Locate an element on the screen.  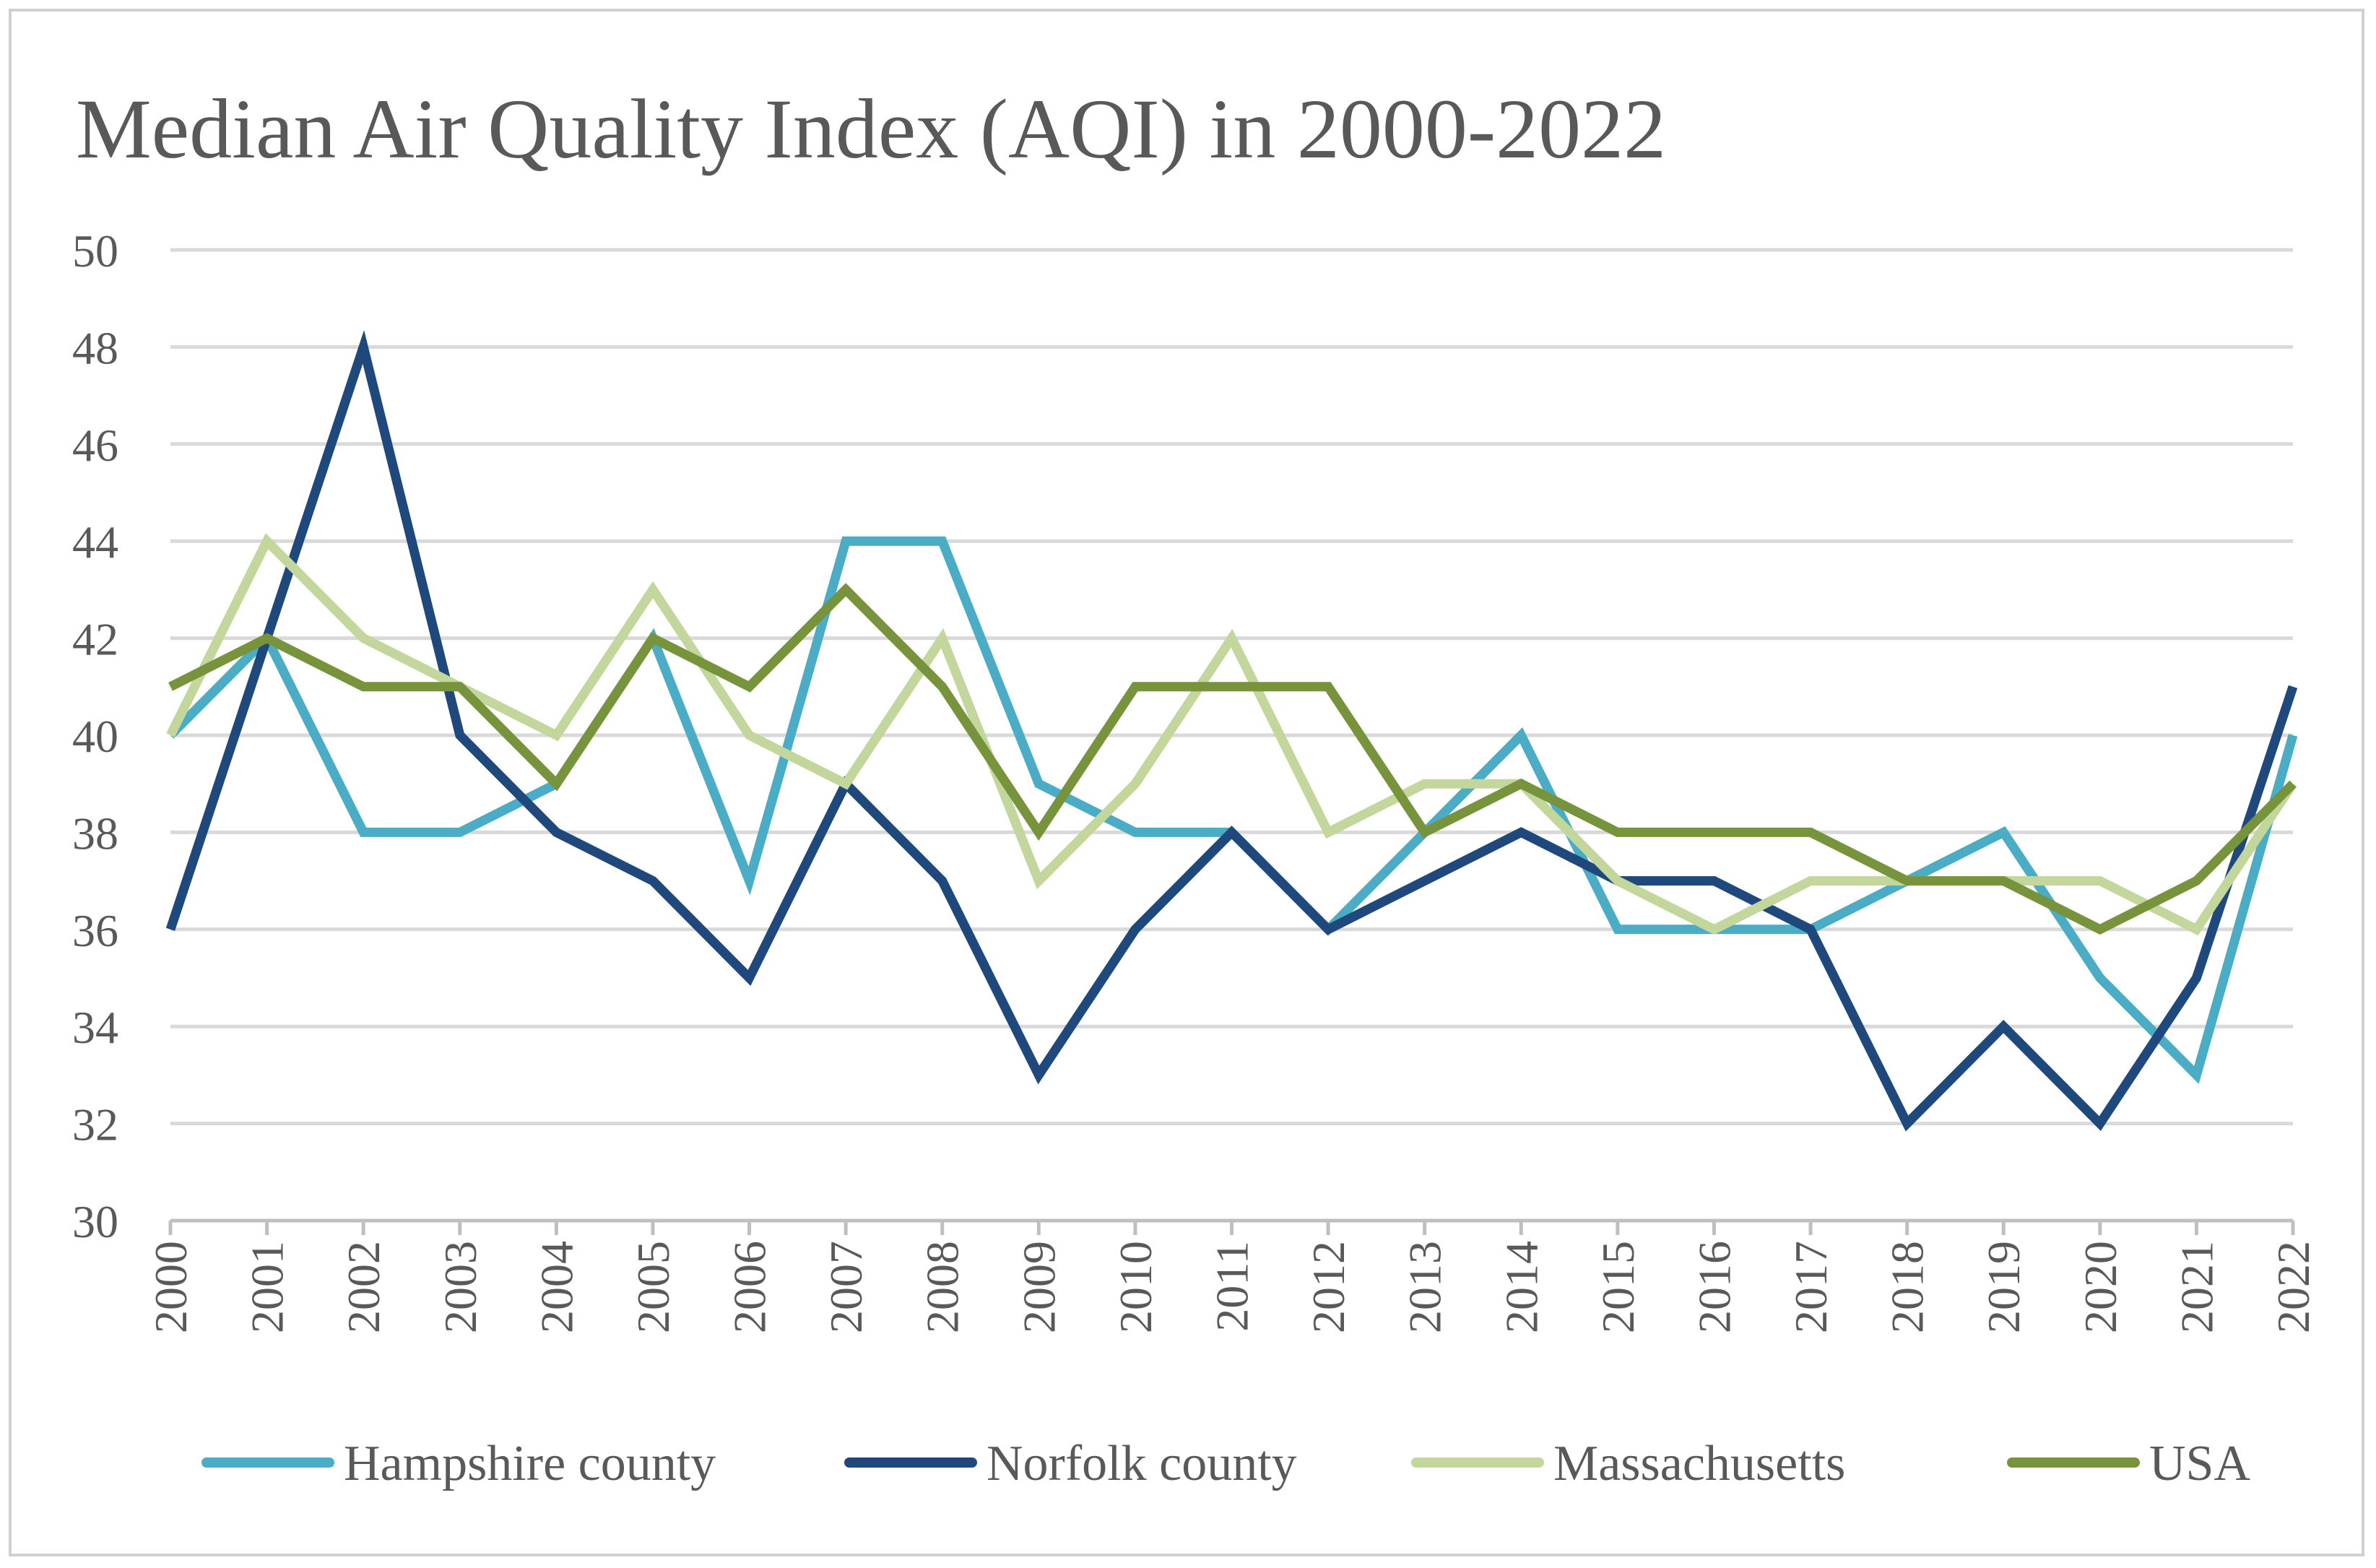
x-tick-label: 2009 is located at coordinates (1039, 1287).